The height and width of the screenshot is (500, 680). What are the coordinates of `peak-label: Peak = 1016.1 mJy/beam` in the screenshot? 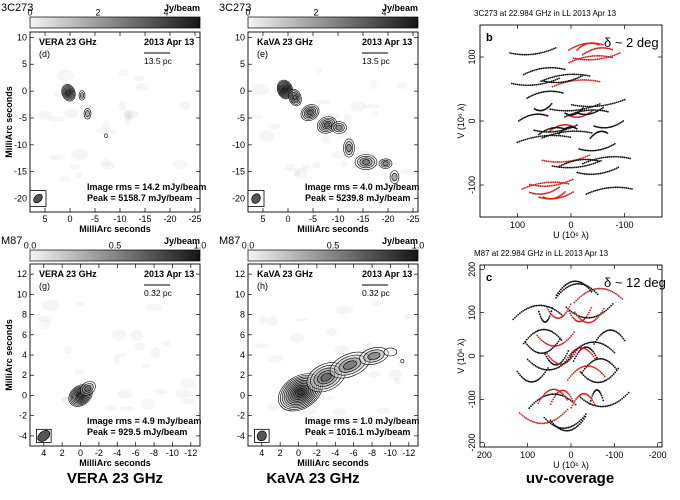 It's located at (357, 432).